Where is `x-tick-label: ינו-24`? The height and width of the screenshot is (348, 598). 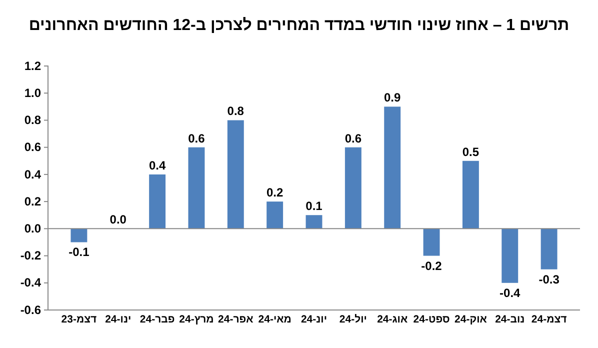
x-tick-label: ינו-24 is located at coordinates (118, 319).